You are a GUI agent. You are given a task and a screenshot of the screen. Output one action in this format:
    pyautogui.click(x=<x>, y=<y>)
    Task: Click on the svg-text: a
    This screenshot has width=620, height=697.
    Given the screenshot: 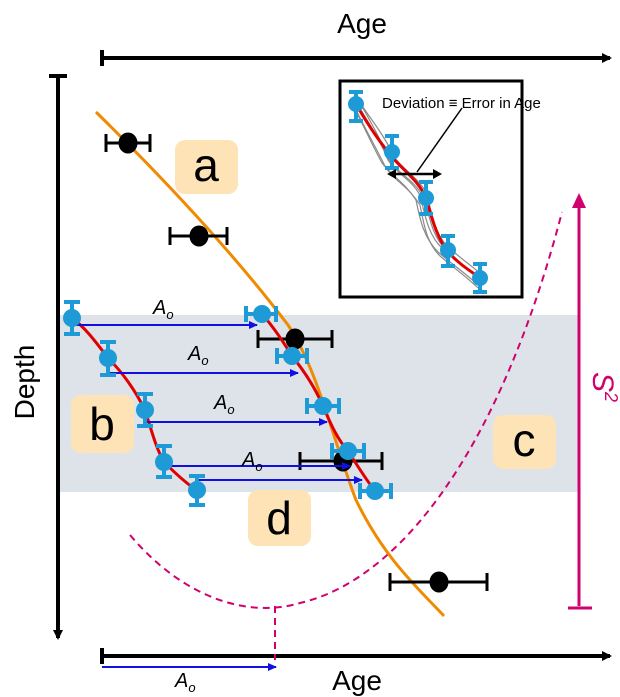 What is the action you would take?
    pyautogui.click(x=206, y=165)
    